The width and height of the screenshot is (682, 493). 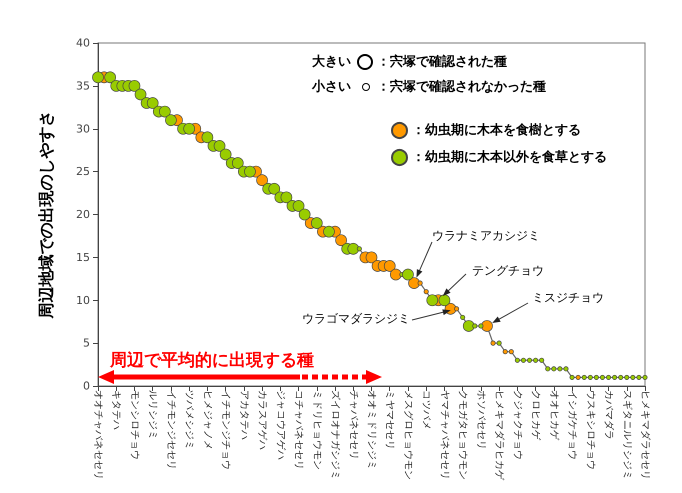 I want to click on x-tick-label: カバマダラ, so click(x=609, y=415).